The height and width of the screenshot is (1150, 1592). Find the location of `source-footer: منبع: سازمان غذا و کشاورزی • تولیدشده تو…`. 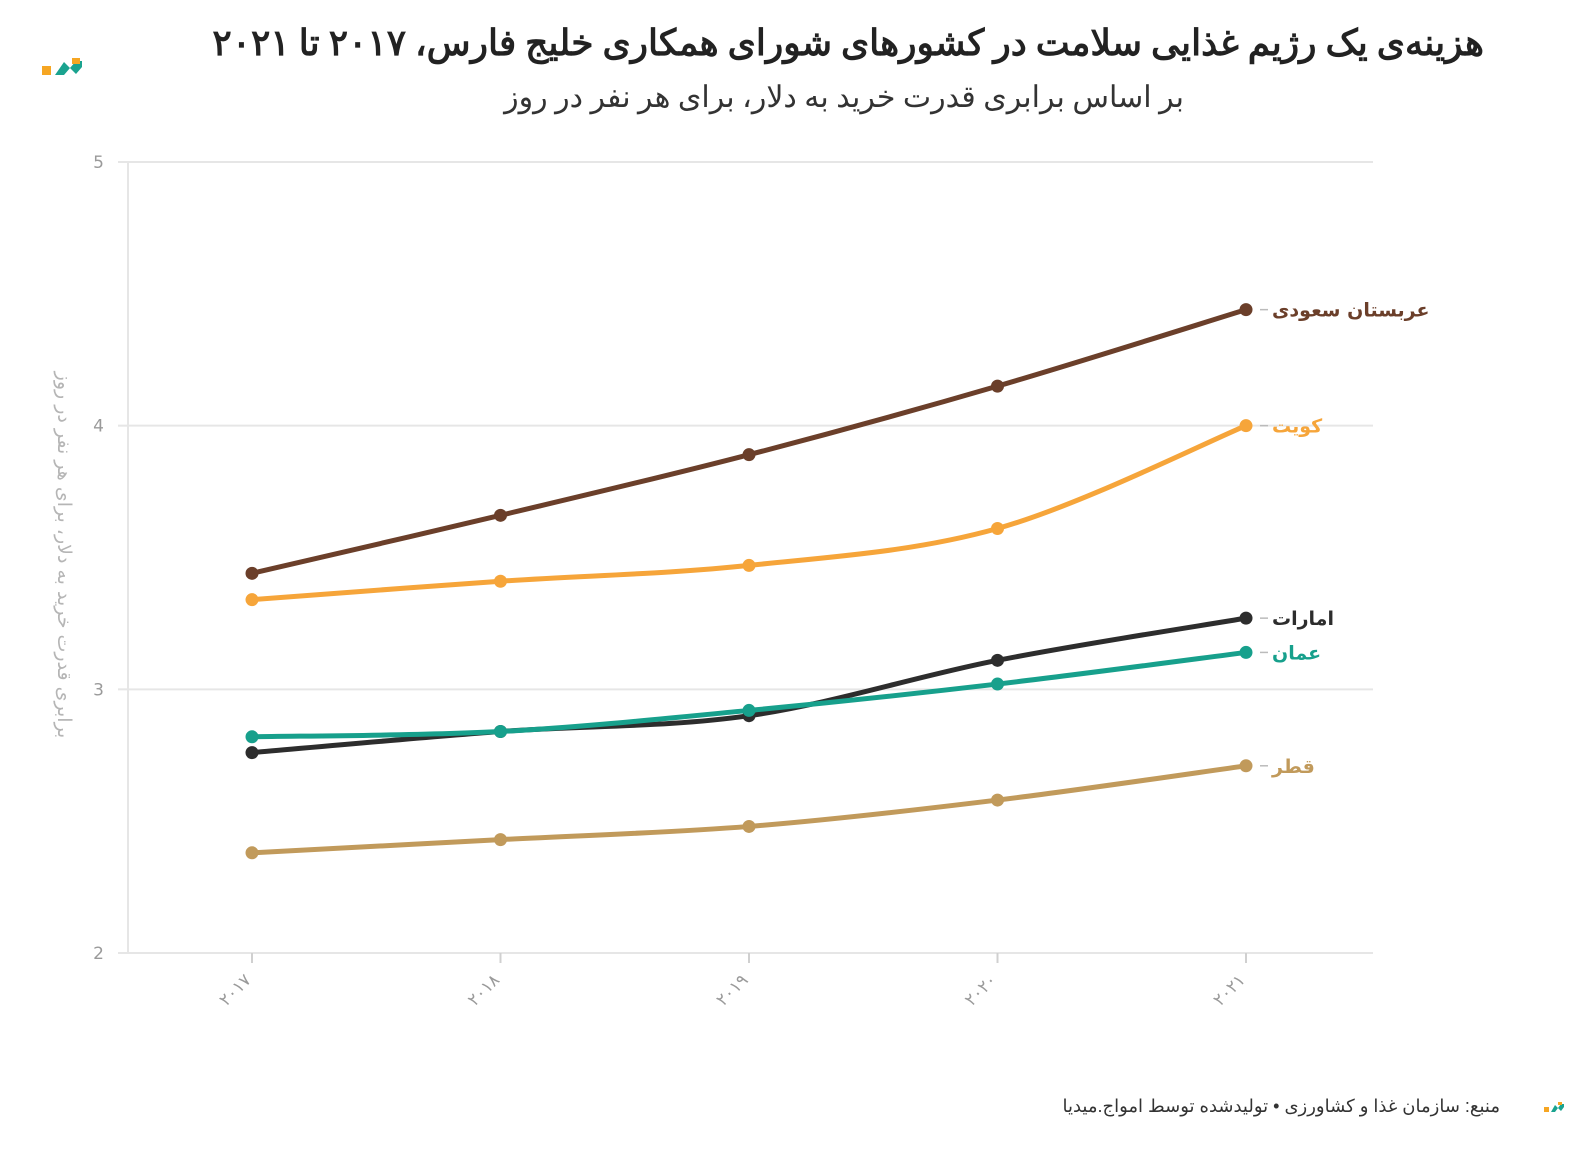

source-footer: منبع: سازمان غذا و کشاورزی • تولیدشده تو… is located at coordinates (1281, 1106).